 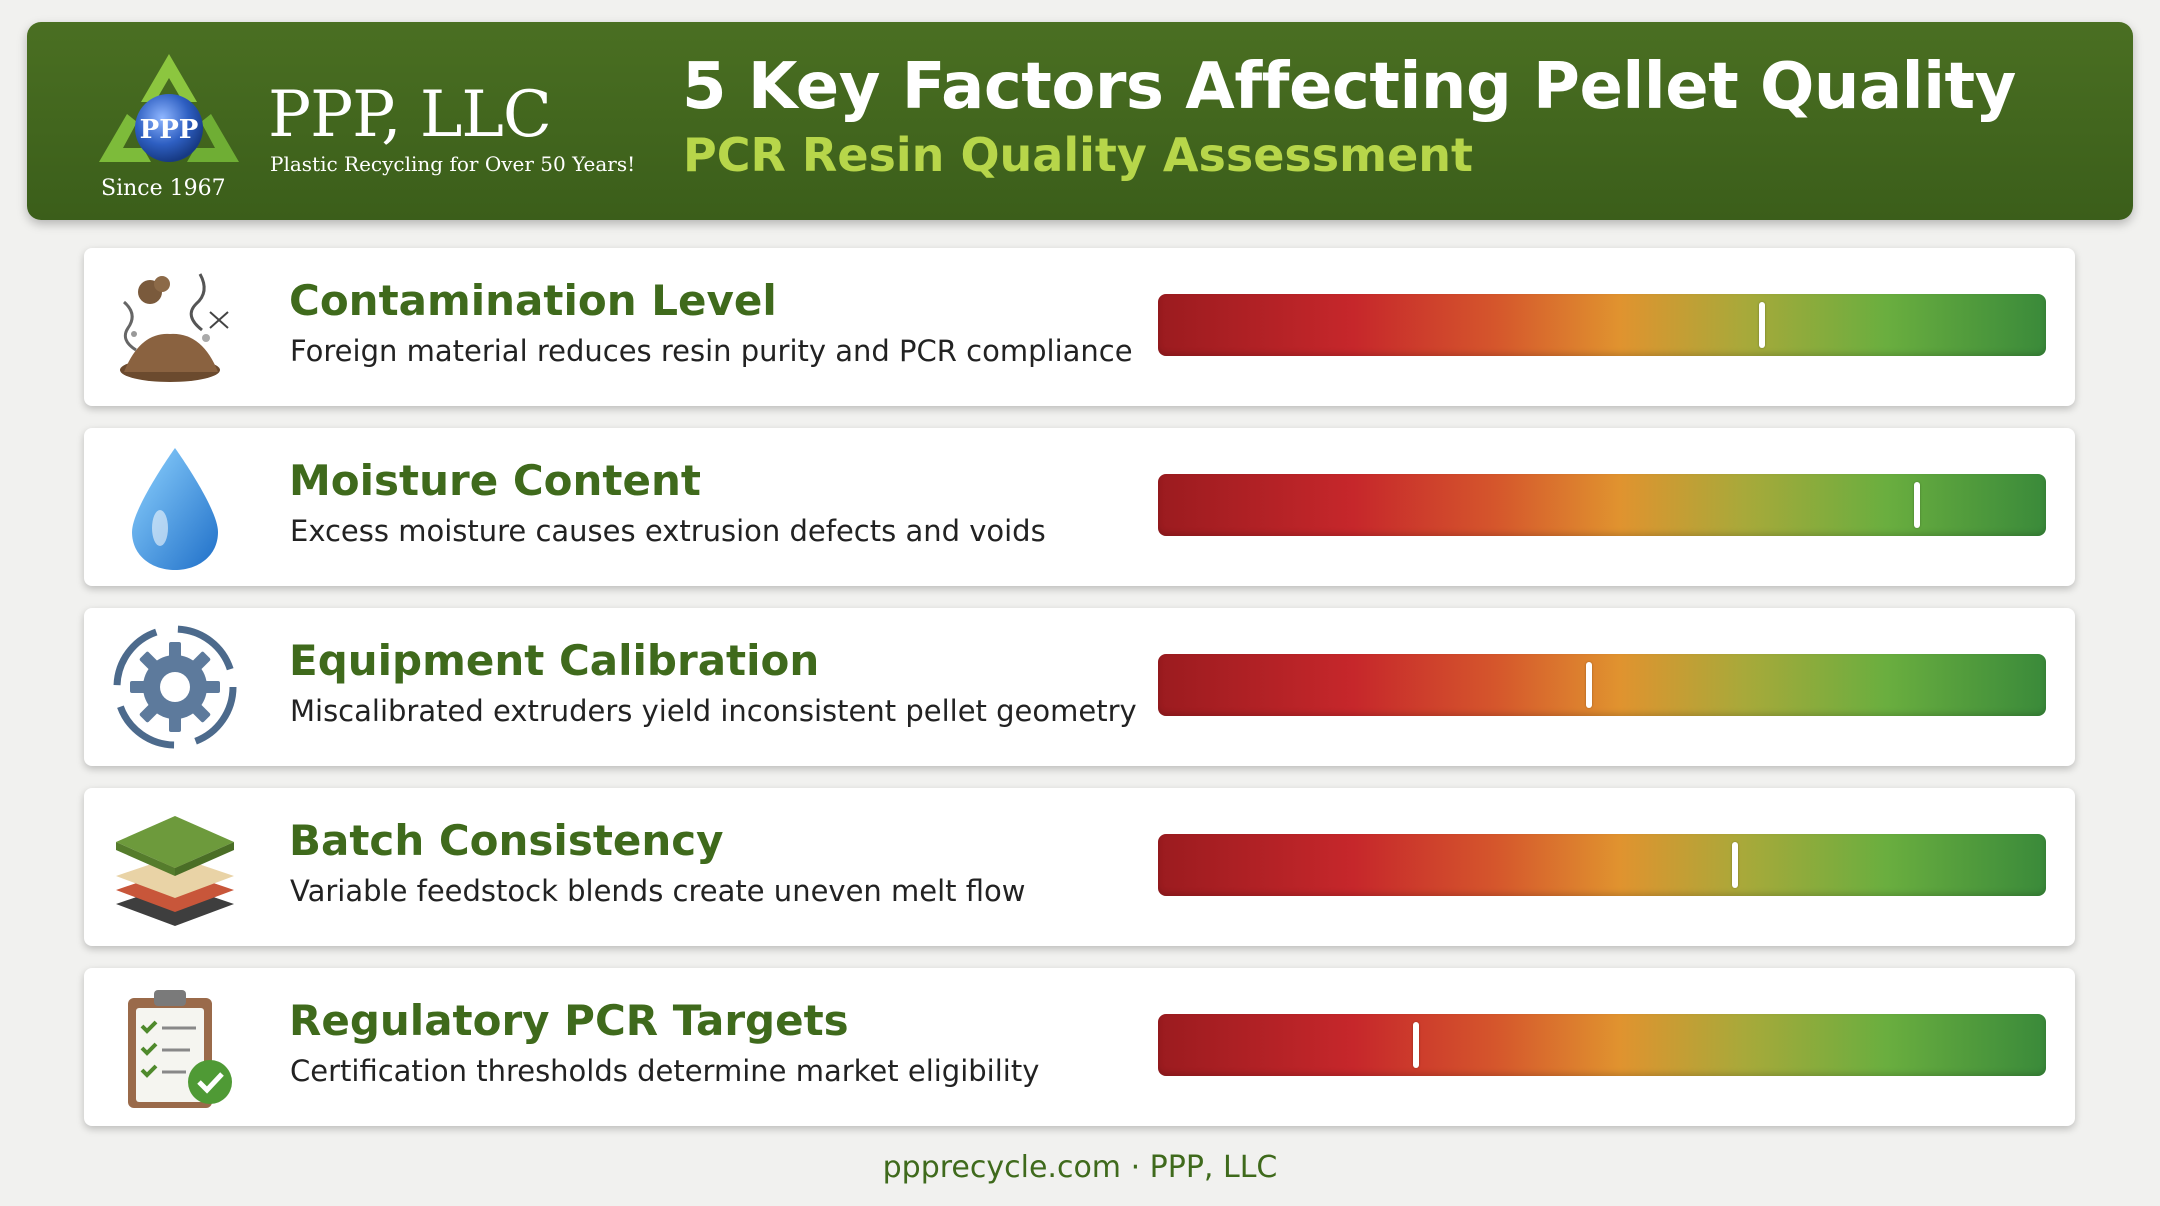 What do you see at coordinates (453, 164) in the screenshot?
I see `brand-tagline: Plastic Recycling for Over 50 Years!` at bounding box center [453, 164].